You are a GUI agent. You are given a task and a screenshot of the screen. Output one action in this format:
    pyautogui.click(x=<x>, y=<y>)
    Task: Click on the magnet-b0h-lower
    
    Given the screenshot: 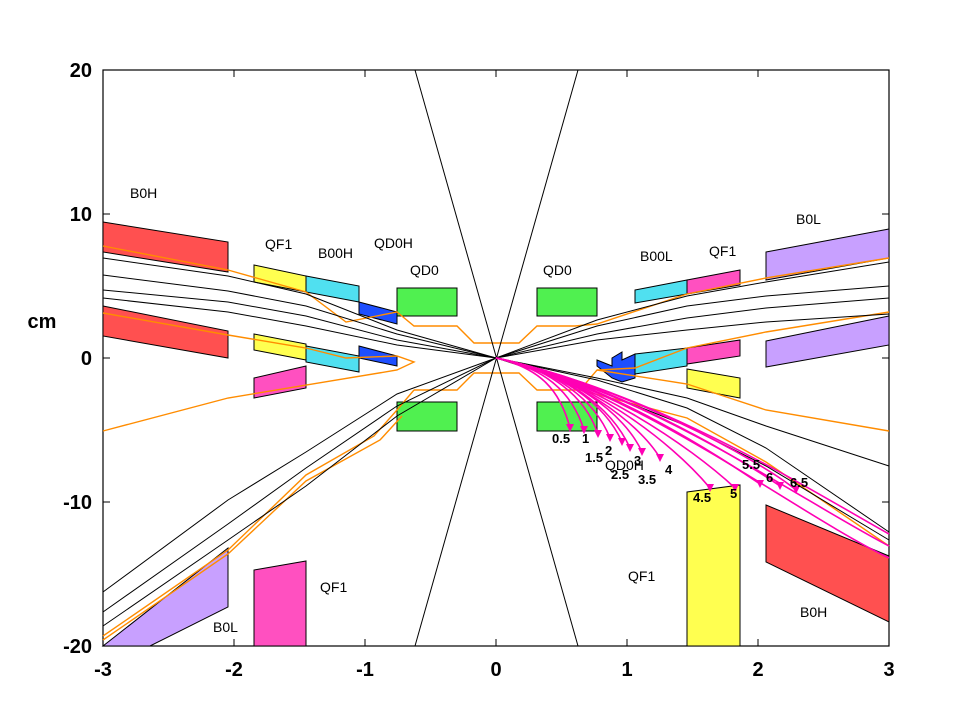 What is the action you would take?
    pyautogui.click(x=827, y=563)
    